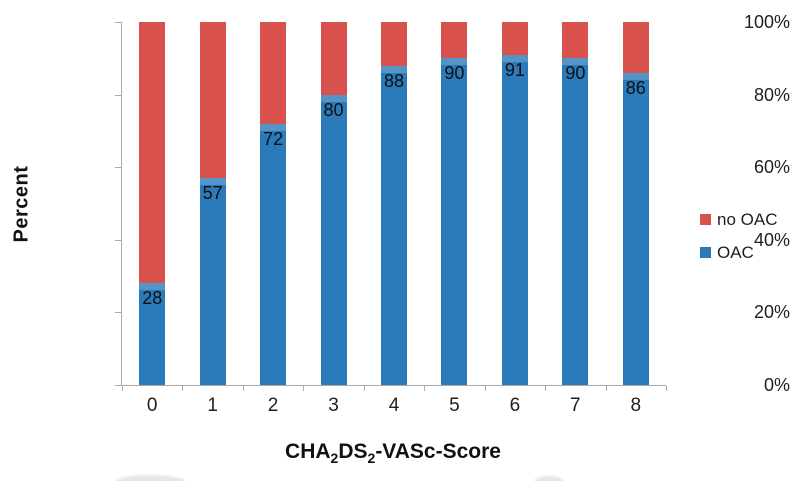 The width and height of the screenshot is (800, 481). I want to click on legend-item-oac: OAC, so click(738, 252).